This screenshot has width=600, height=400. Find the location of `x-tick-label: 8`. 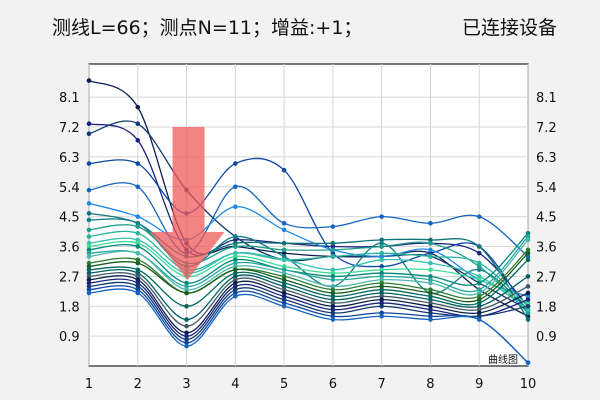

x-tick-label: 8 is located at coordinates (430, 384).